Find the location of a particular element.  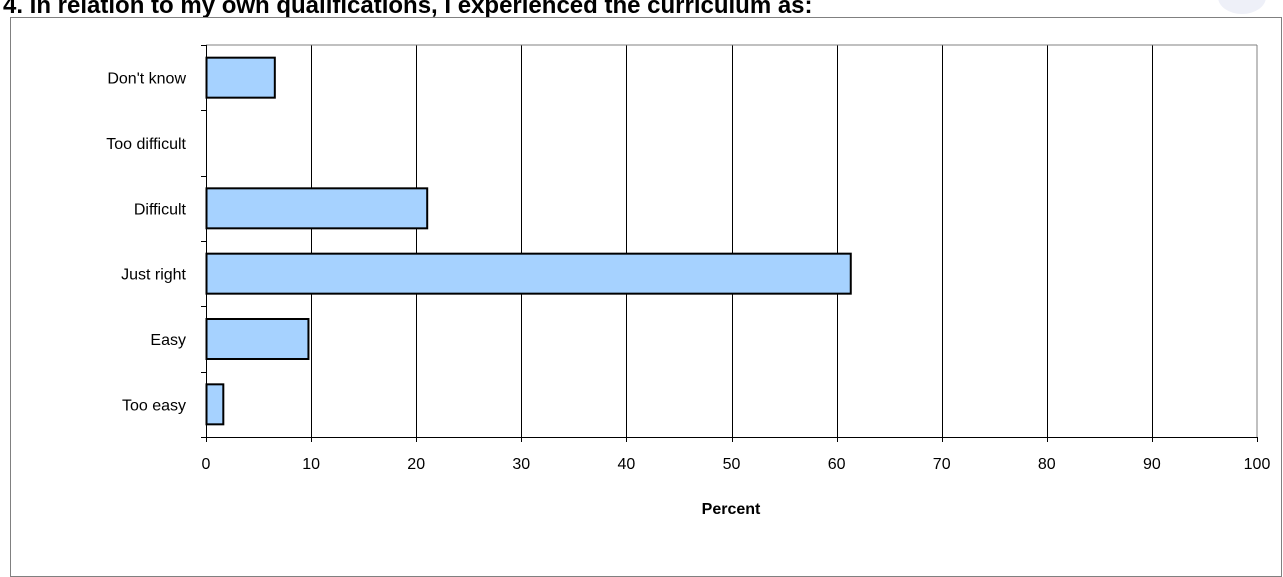

x-tick-label: 40 is located at coordinates (627, 464).